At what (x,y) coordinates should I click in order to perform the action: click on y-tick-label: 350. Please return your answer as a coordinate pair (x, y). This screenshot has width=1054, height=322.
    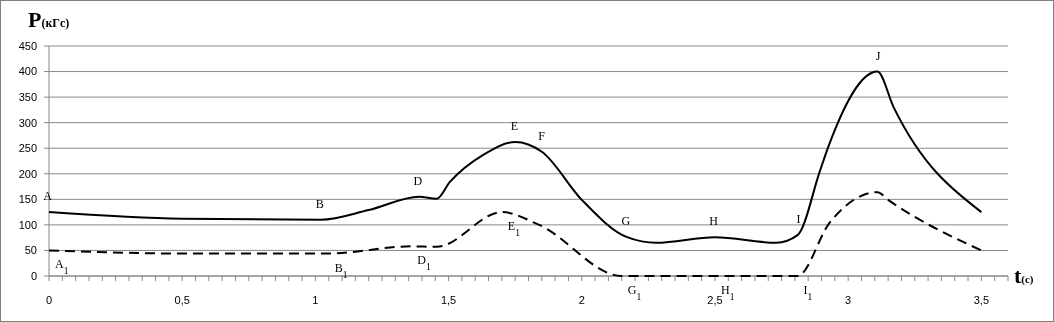
    Looking at the image, I should click on (27, 96).